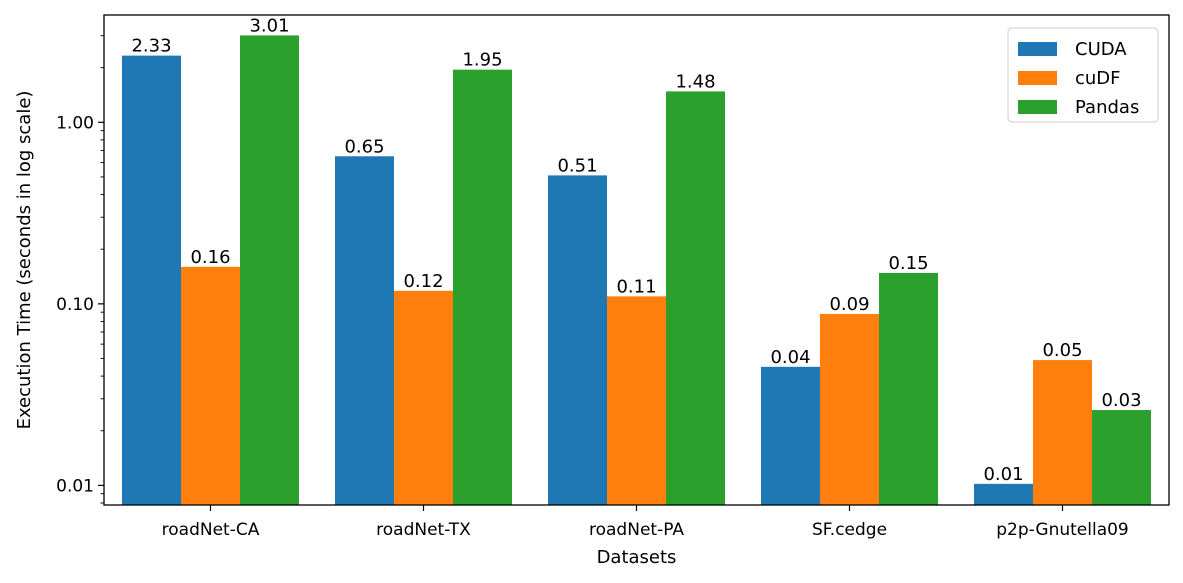 The image size is (1183, 583). I want to click on bar-cudf-sf-cedge, so click(849, 409).